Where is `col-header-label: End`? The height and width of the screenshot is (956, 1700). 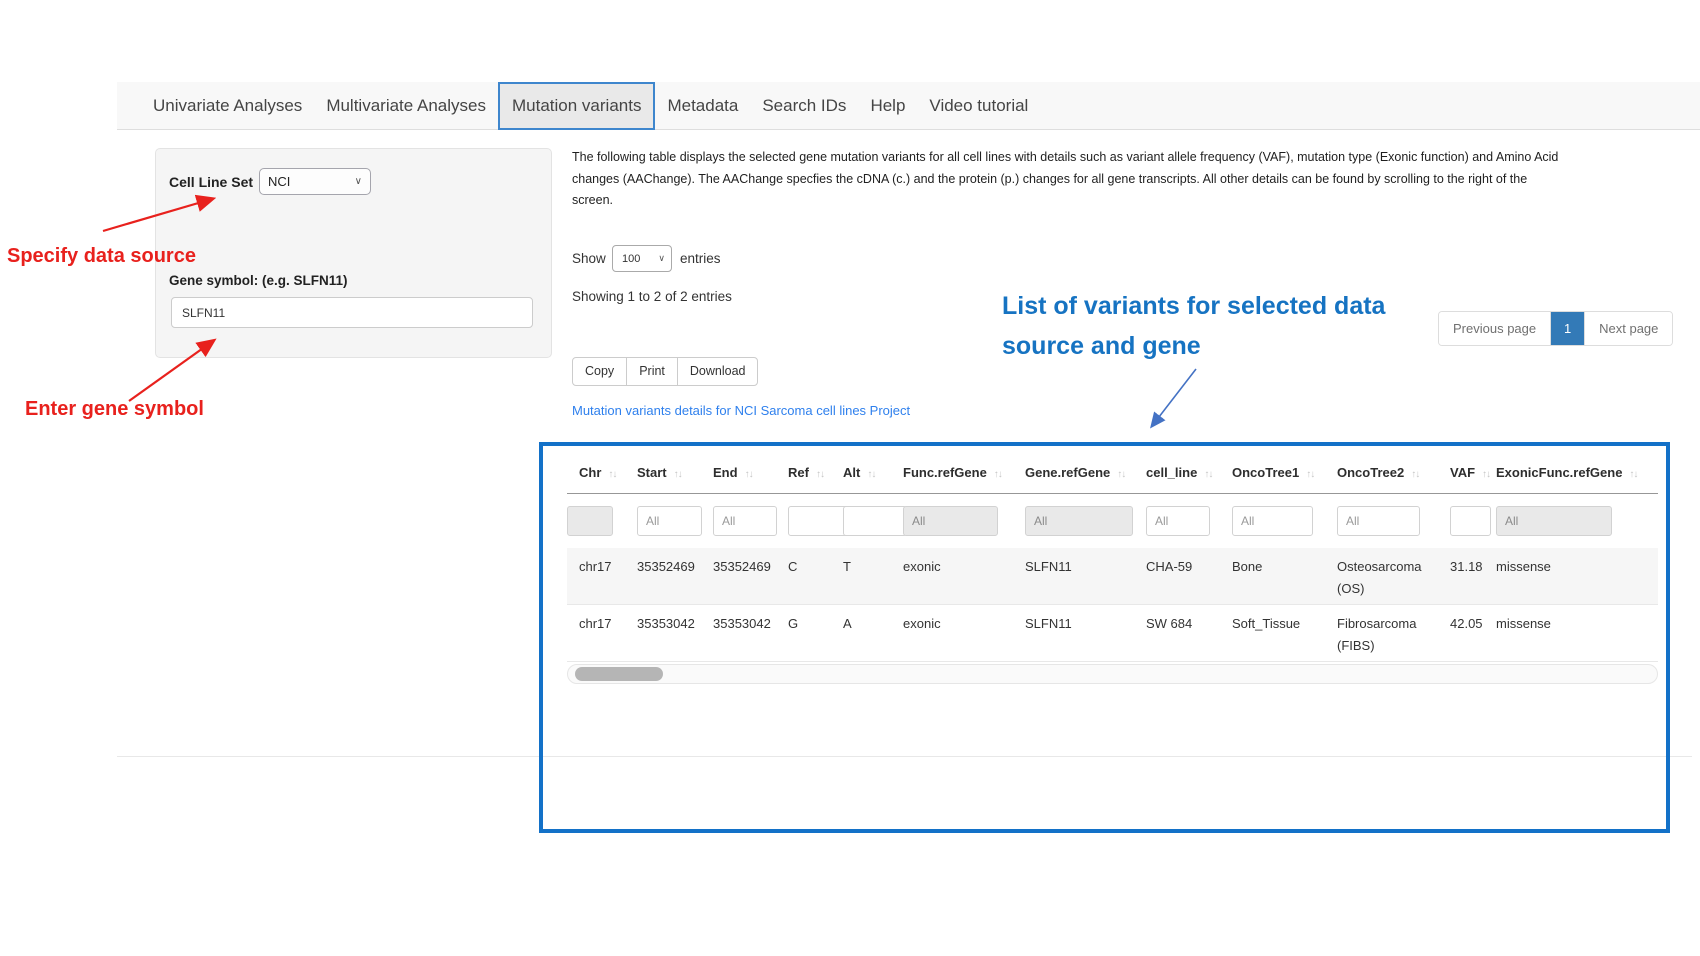
col-header-label: End is located at coordinates (725, 472).